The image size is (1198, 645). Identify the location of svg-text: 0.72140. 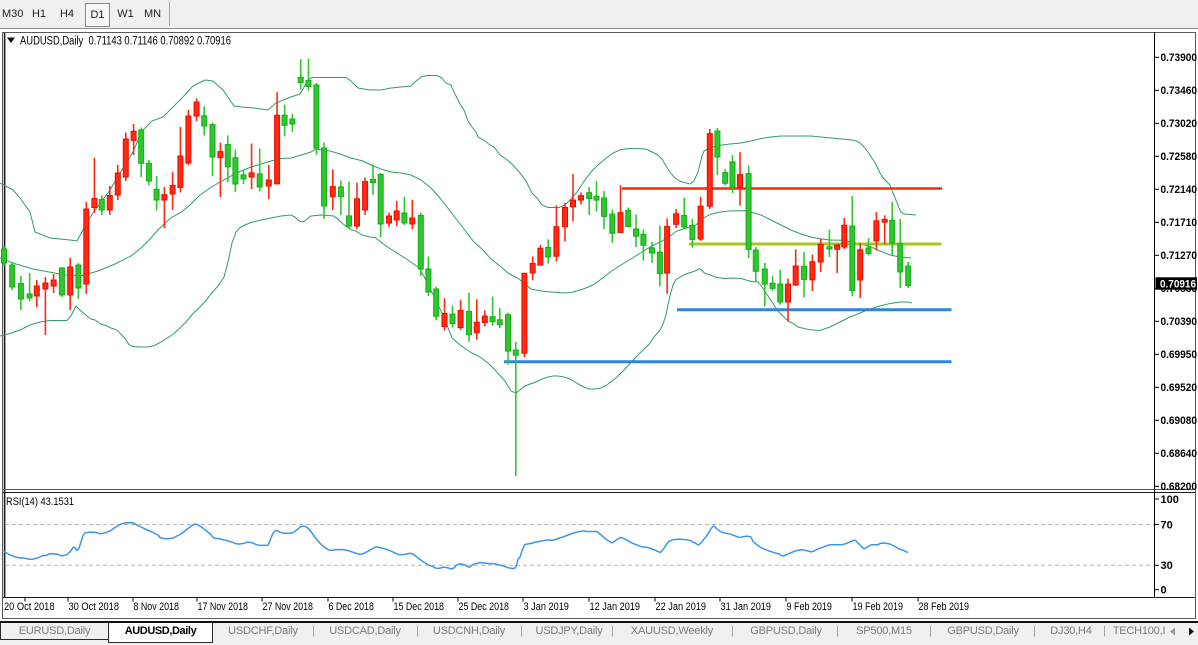
(1179, 190).